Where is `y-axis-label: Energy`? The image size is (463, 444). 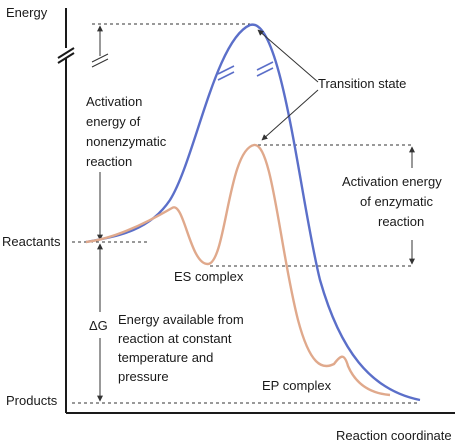 y-axis-label: Energy is located at coordinates (27, 12).